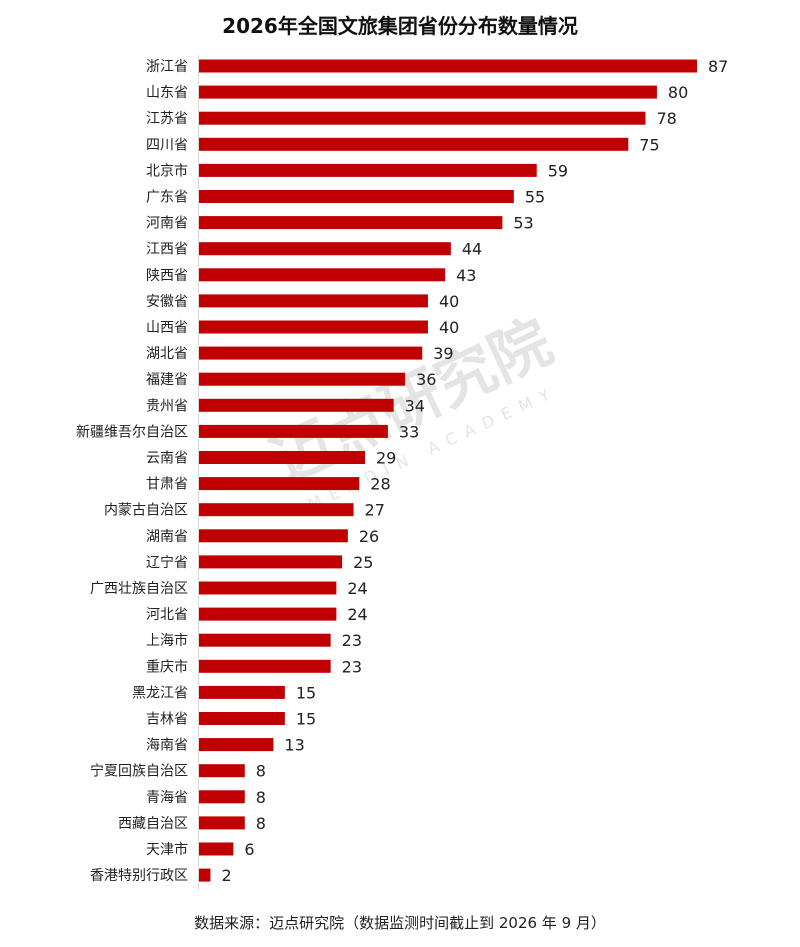  What do you see at coordinates (146, 511) in the screenshot?
I see `category-label: 内蒙古自治区` at bounding box center [146, 511].